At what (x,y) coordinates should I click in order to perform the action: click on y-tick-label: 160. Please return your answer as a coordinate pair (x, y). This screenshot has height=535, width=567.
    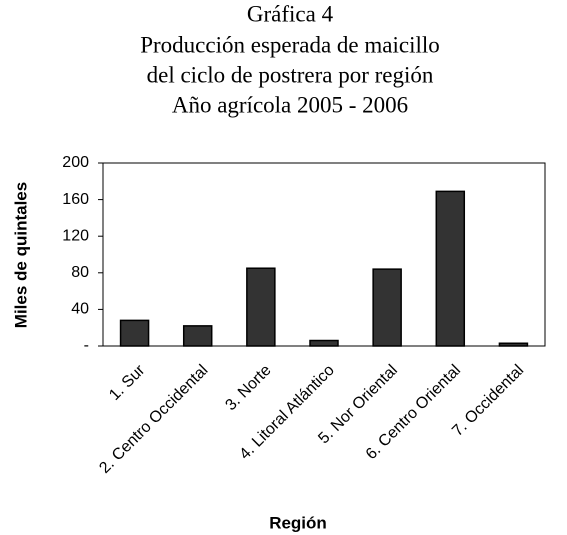
    Looking at the image, I should click on (75, 199).